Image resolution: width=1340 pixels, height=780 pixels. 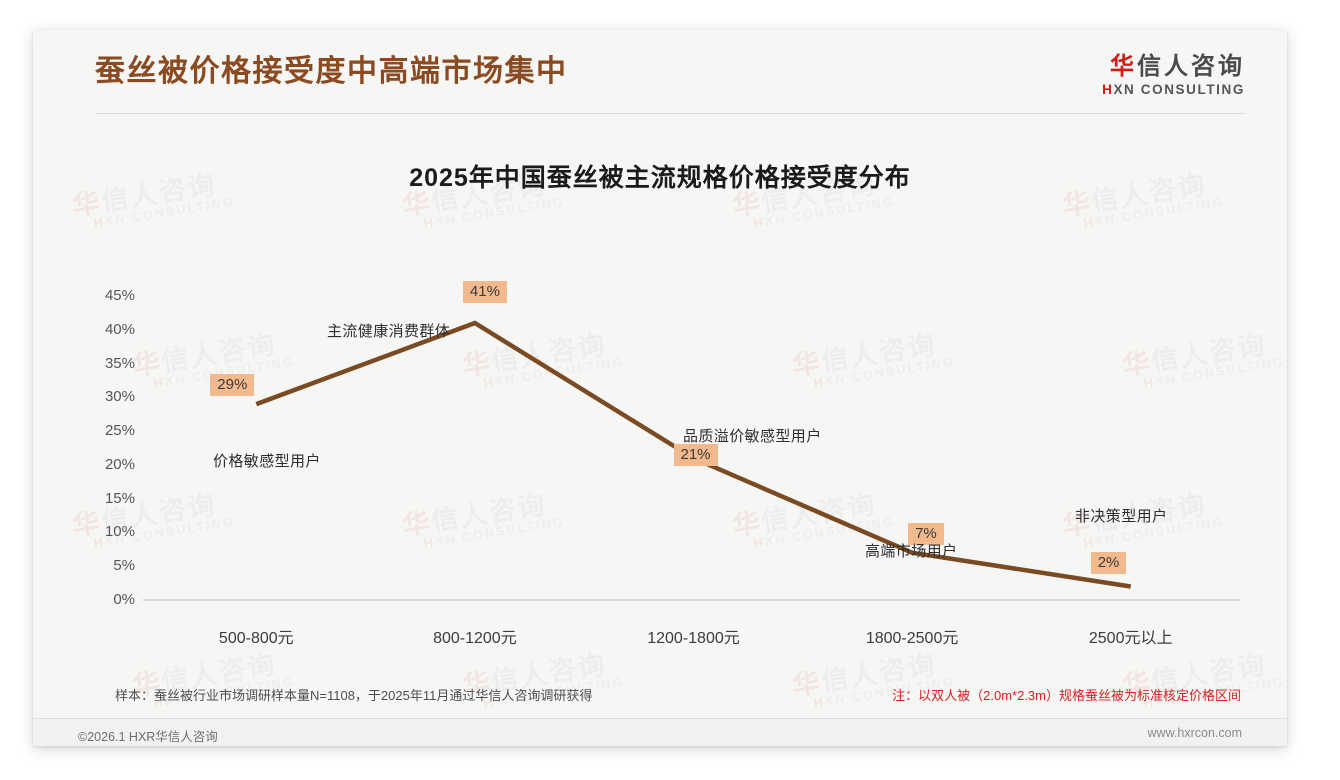 What do you see at coordinates (124, 566) in the screenshot?
I see `y-axis-tick-label: 5%` at bounding box center [124, 566].